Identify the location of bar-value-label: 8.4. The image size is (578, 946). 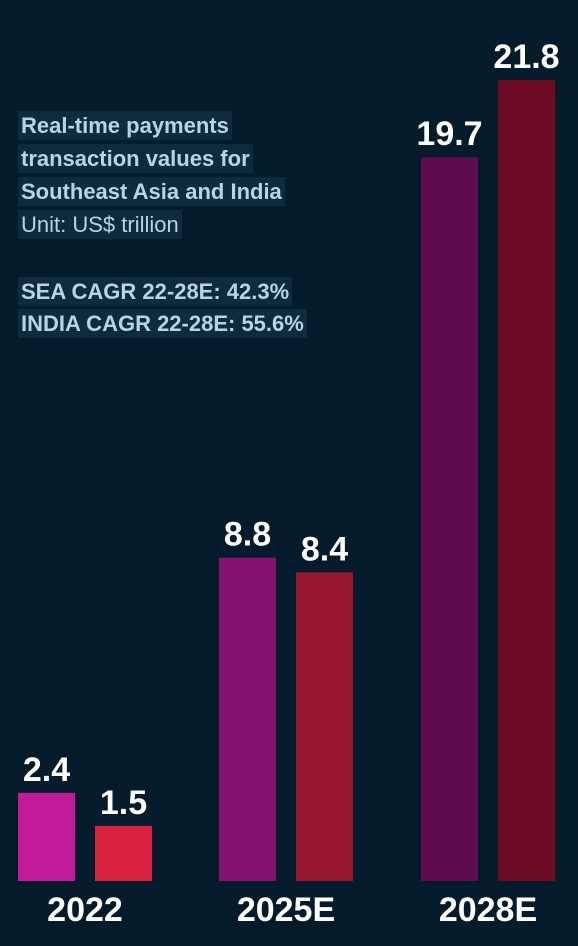
(324, 549).